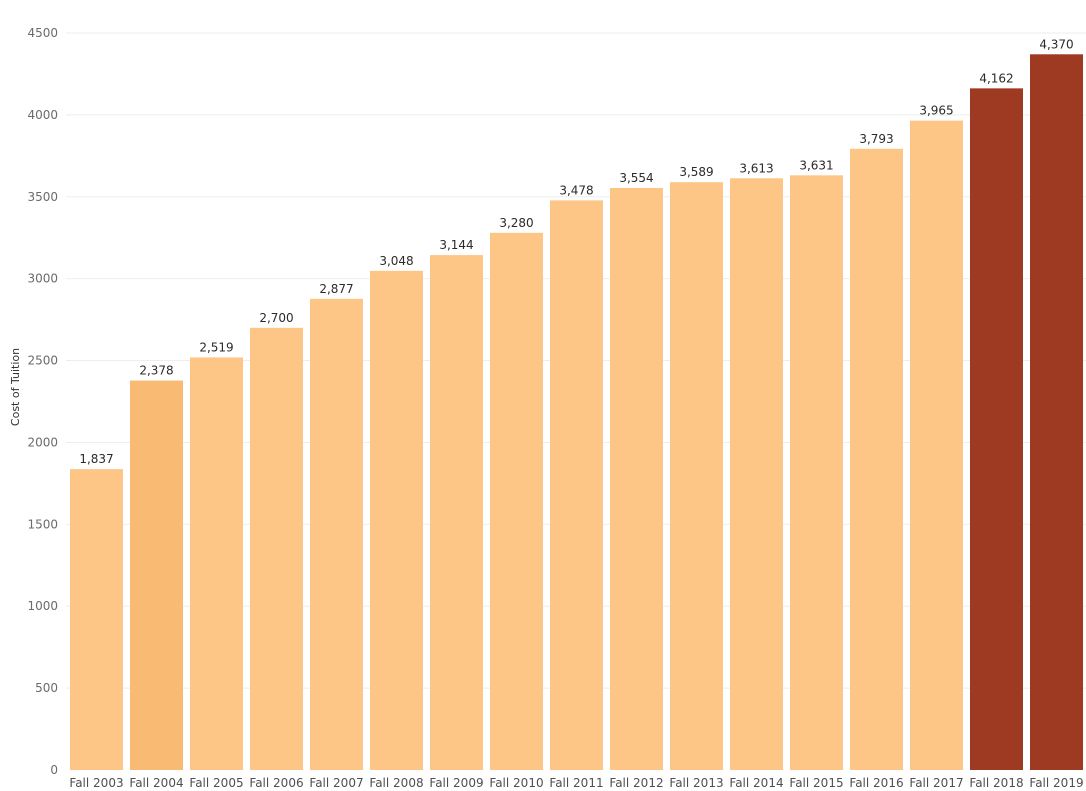 The height and width of the screenshot is (791, 1086). I want to click on data-label: 3,554, so click(636, 178).